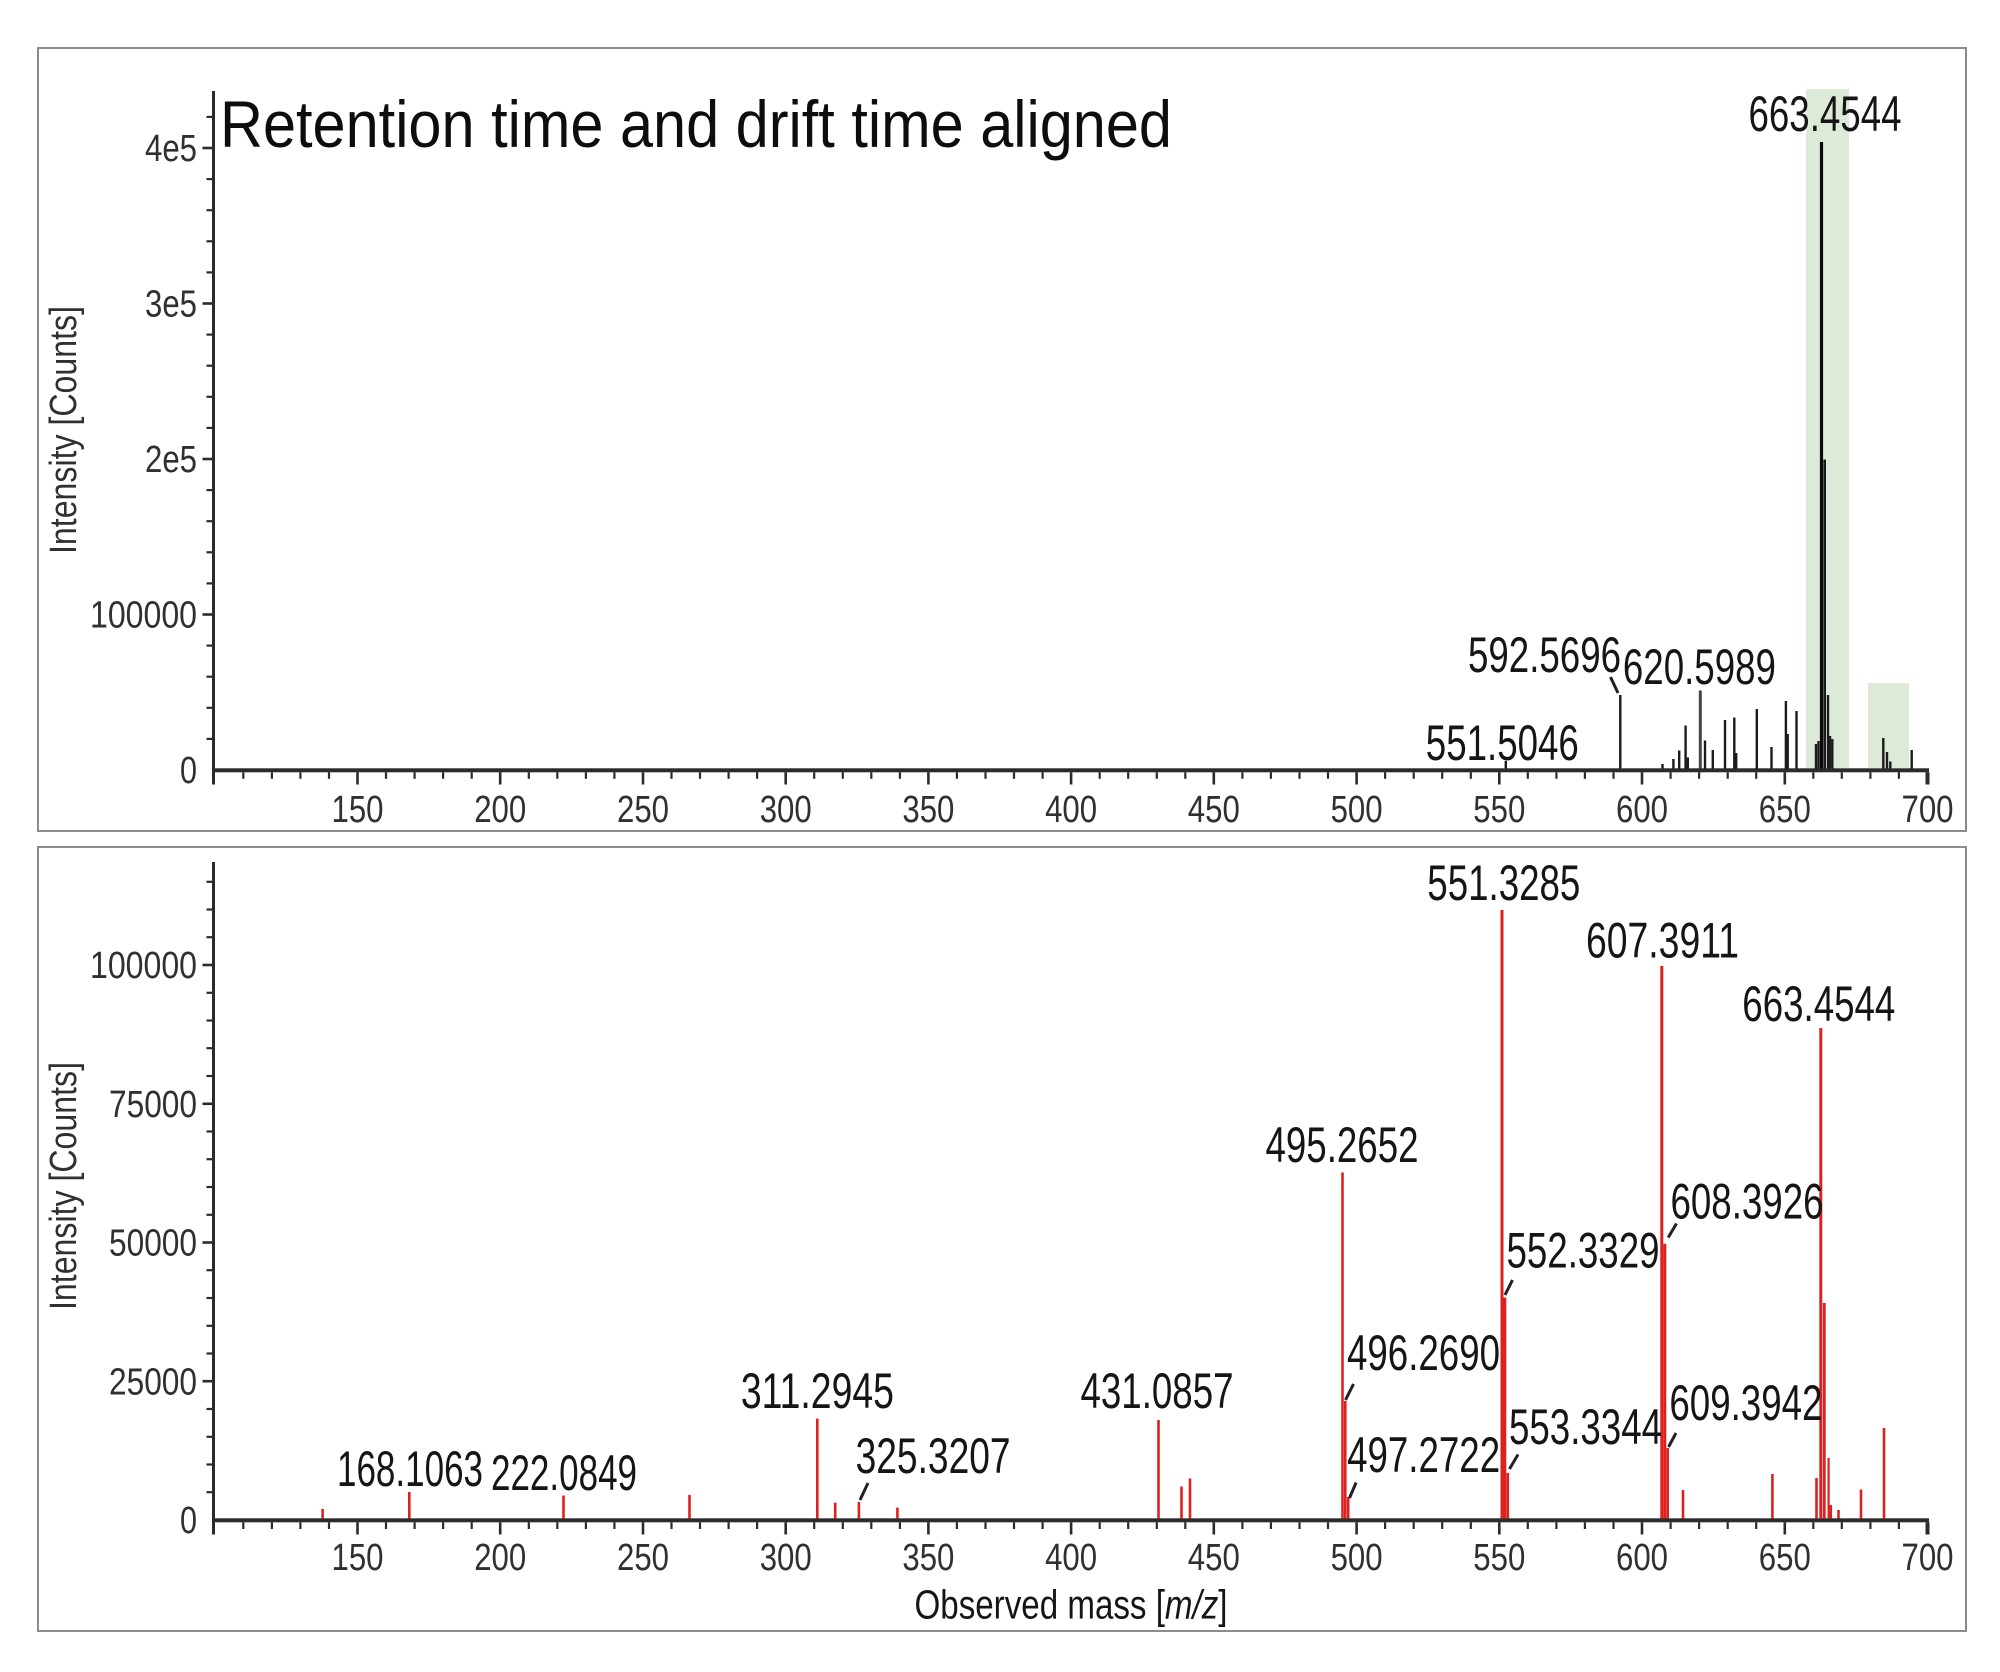  I want to click on svg-text: 552.3329, so click(1583, 1251).